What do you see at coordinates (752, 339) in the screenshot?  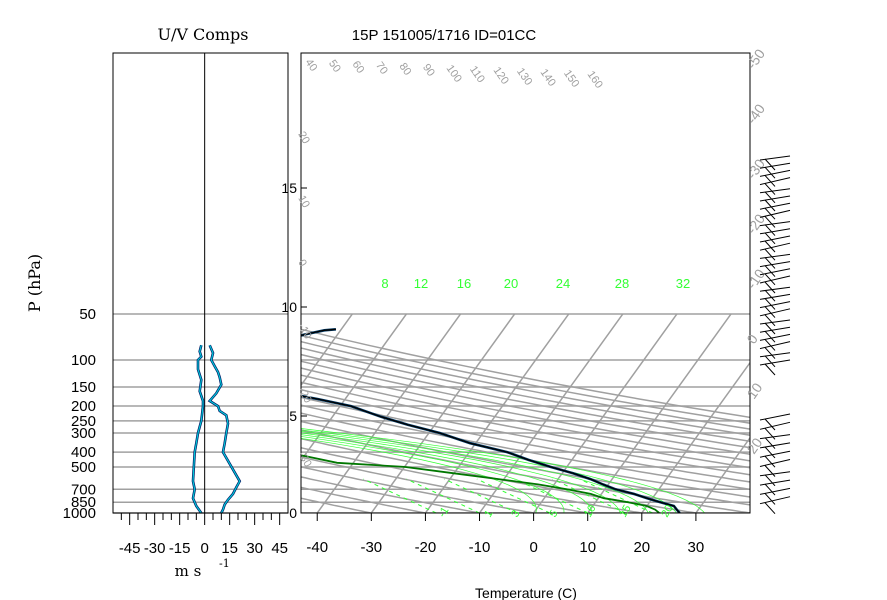 I see `right-isotherm-label: 0` at bounding box center [752, 339].